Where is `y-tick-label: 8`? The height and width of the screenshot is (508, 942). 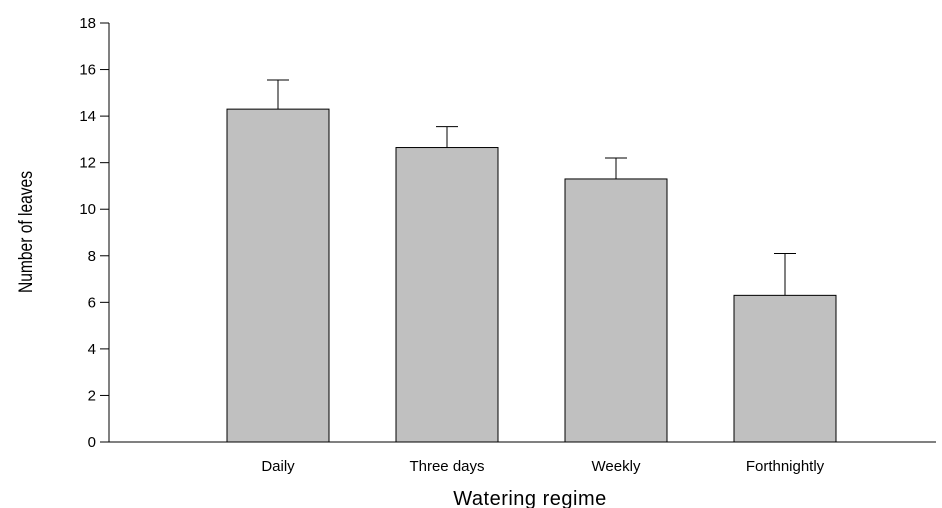
y-tick-label: 8 is located at coordinates (92, 256).